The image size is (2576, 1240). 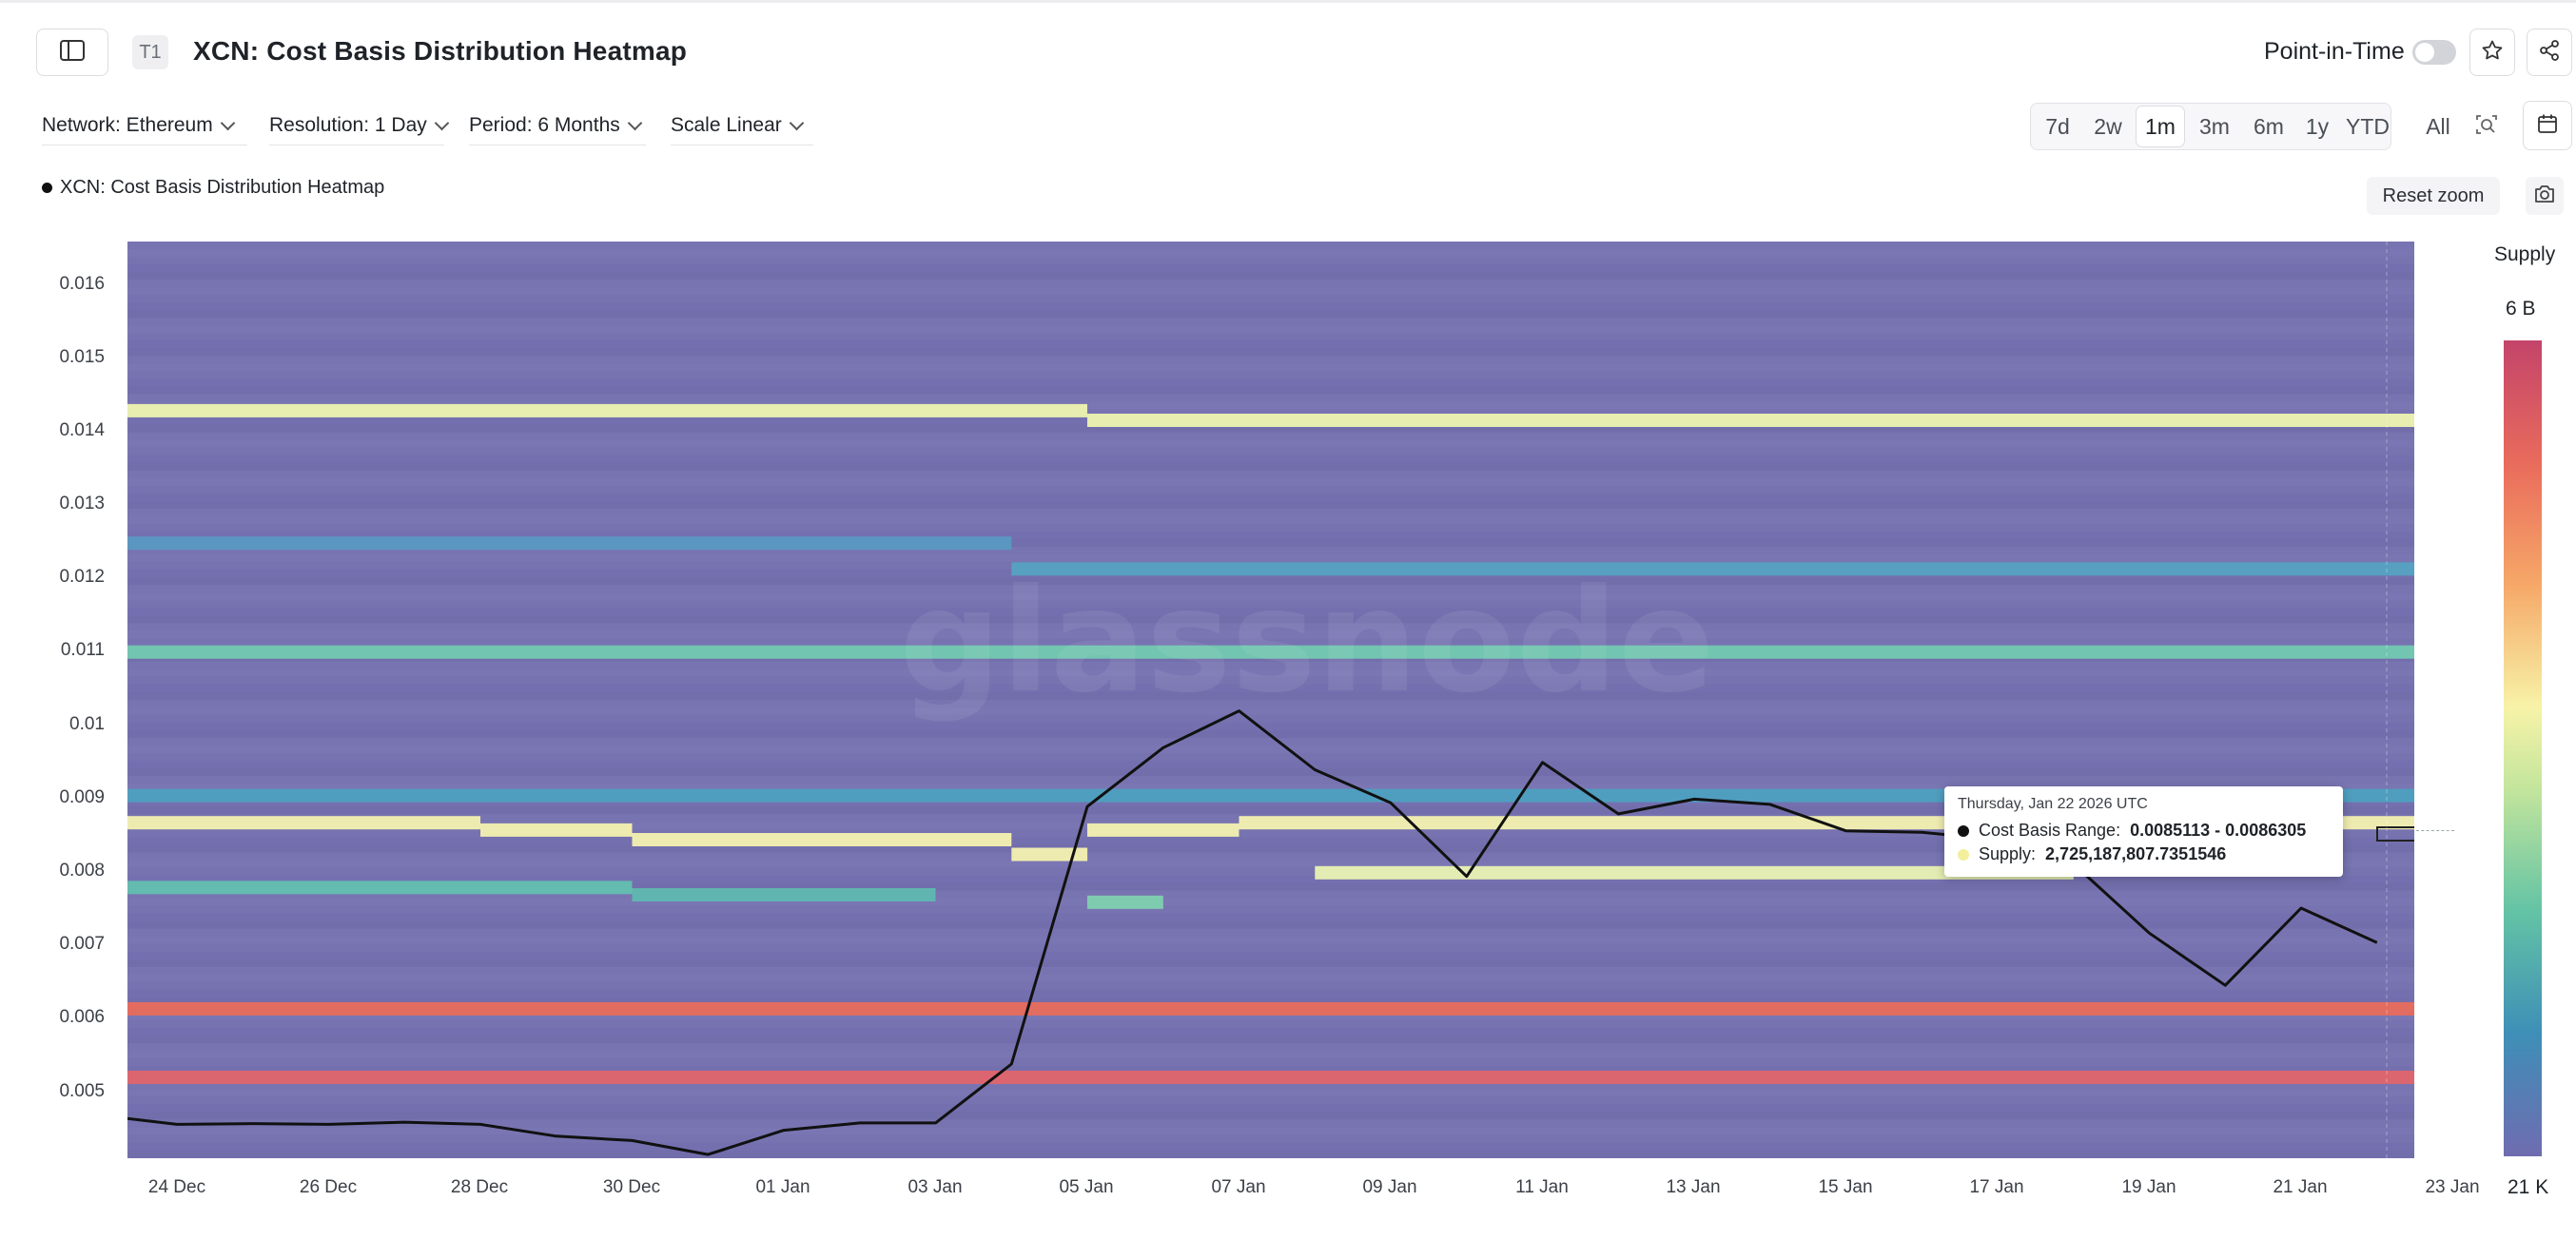 I want to click on network-dropdown: Network: Ethereum, so click(x=139, y=125).